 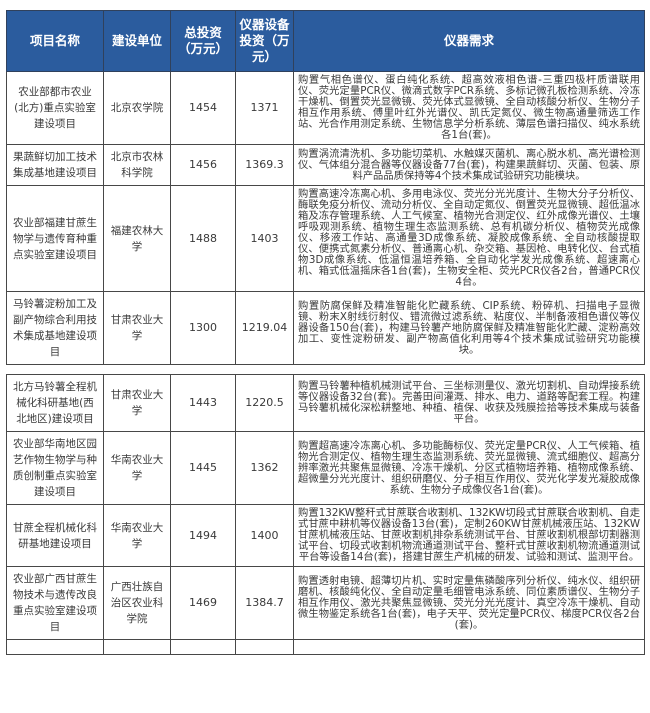 What do you see at coordinates (203, 238) in the screenshot?
I see `total-investment-cell: 1488` at bounding box center [203, 238].